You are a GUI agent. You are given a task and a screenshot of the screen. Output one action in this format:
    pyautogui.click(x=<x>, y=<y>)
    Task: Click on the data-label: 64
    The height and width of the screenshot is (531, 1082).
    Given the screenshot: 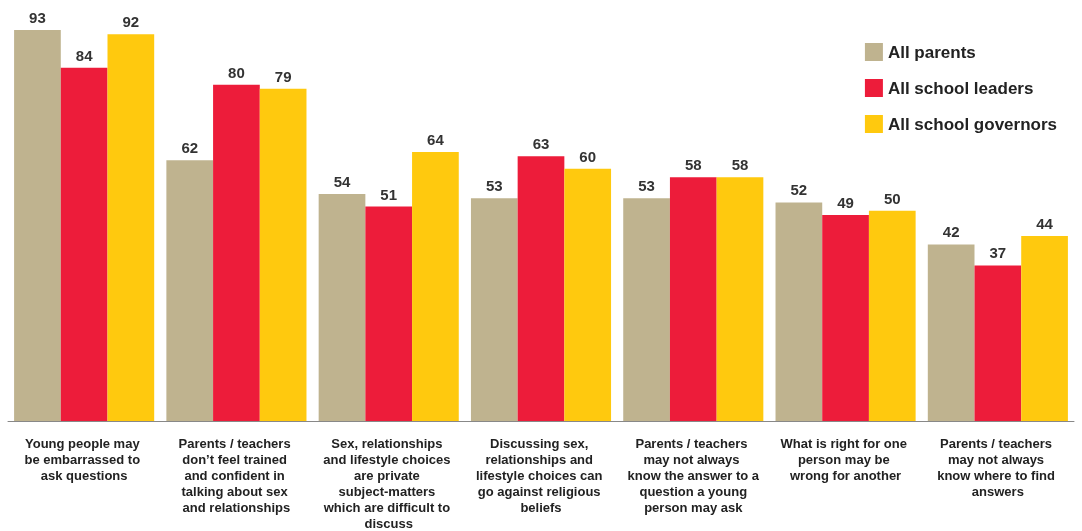 What is the action you would take?
    pyautogui.click(x=436, y=139)
    